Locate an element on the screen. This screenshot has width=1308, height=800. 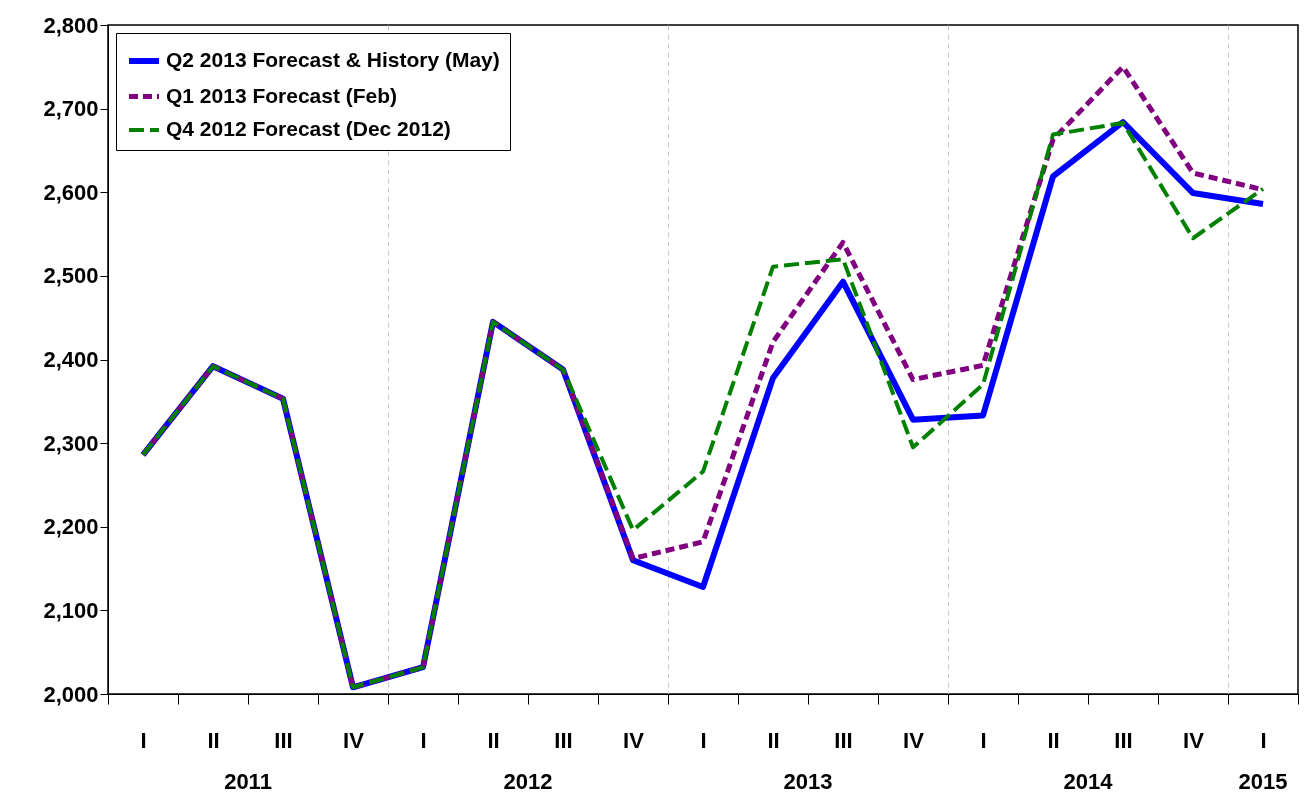
text: 2012 is located at coordinates (528, 781).